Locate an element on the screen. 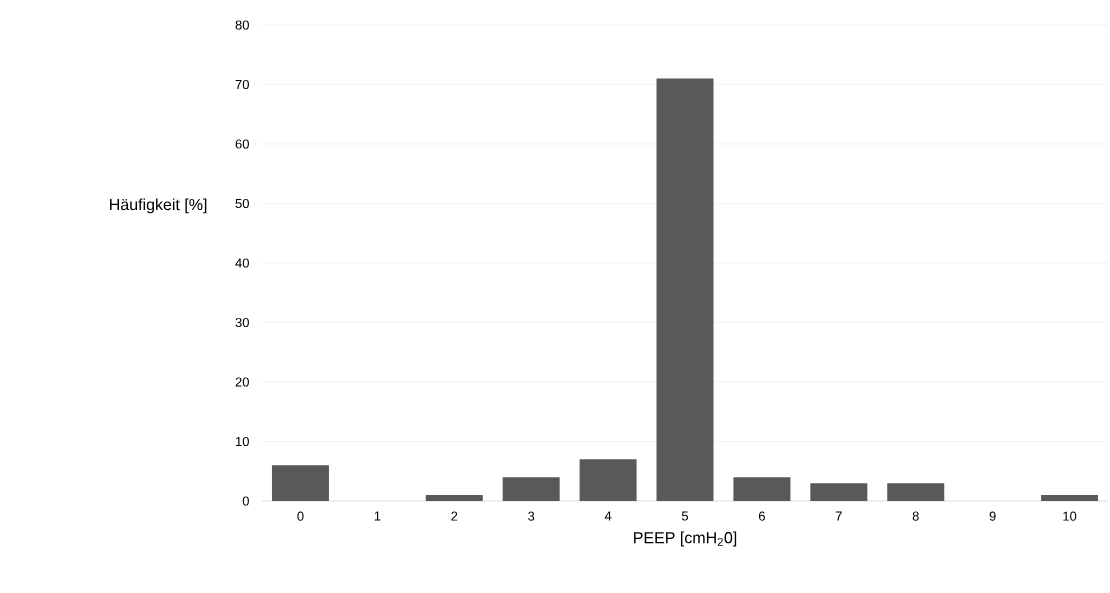 This screenshot has width=1110, height=593. x-axis-title: PEEP [cmH$_{2}$0] is located at coordinates (685, 539).